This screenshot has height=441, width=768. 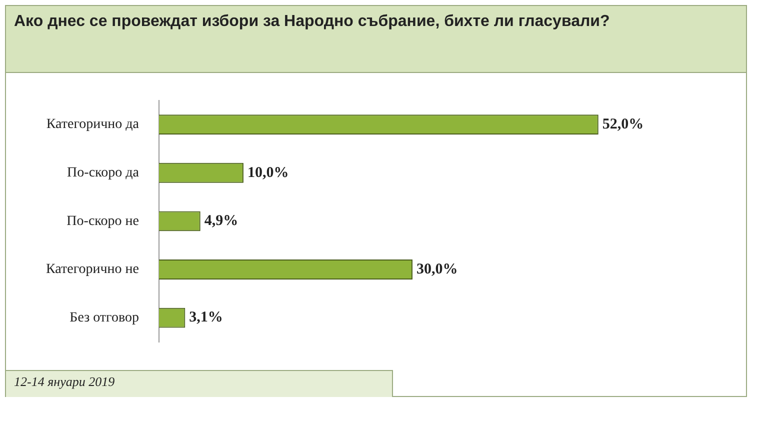 What do you see at coordinates (206, 318) in the screenshot?
I see `data-label: 3,1%` at bounding box center [206, 318].